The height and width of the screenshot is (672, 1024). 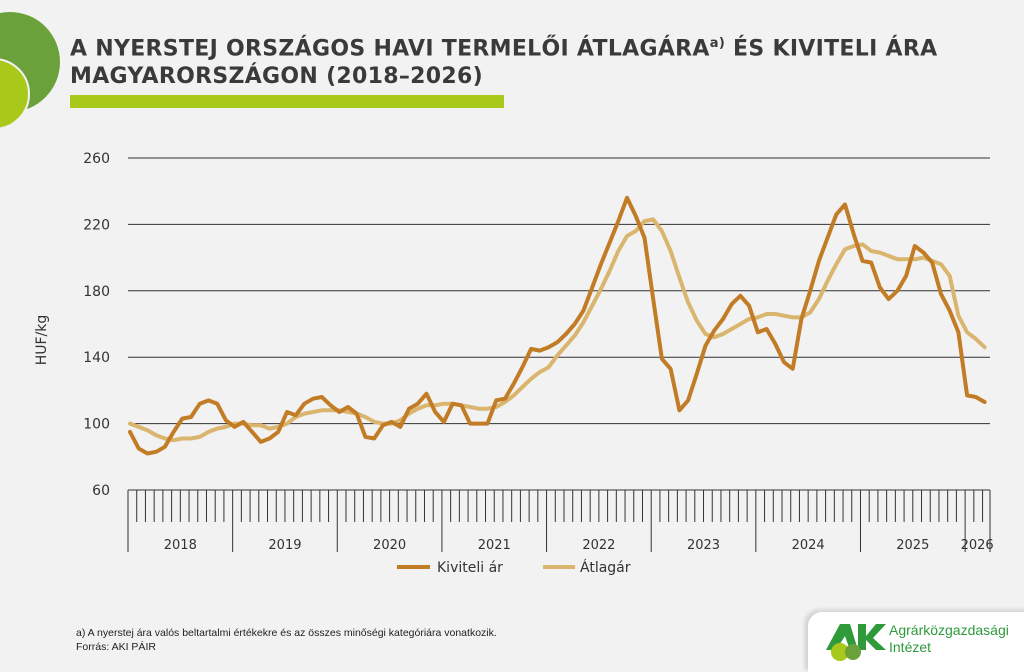 I want to click on y-tick-label: 180, so click(x=96, y=292).